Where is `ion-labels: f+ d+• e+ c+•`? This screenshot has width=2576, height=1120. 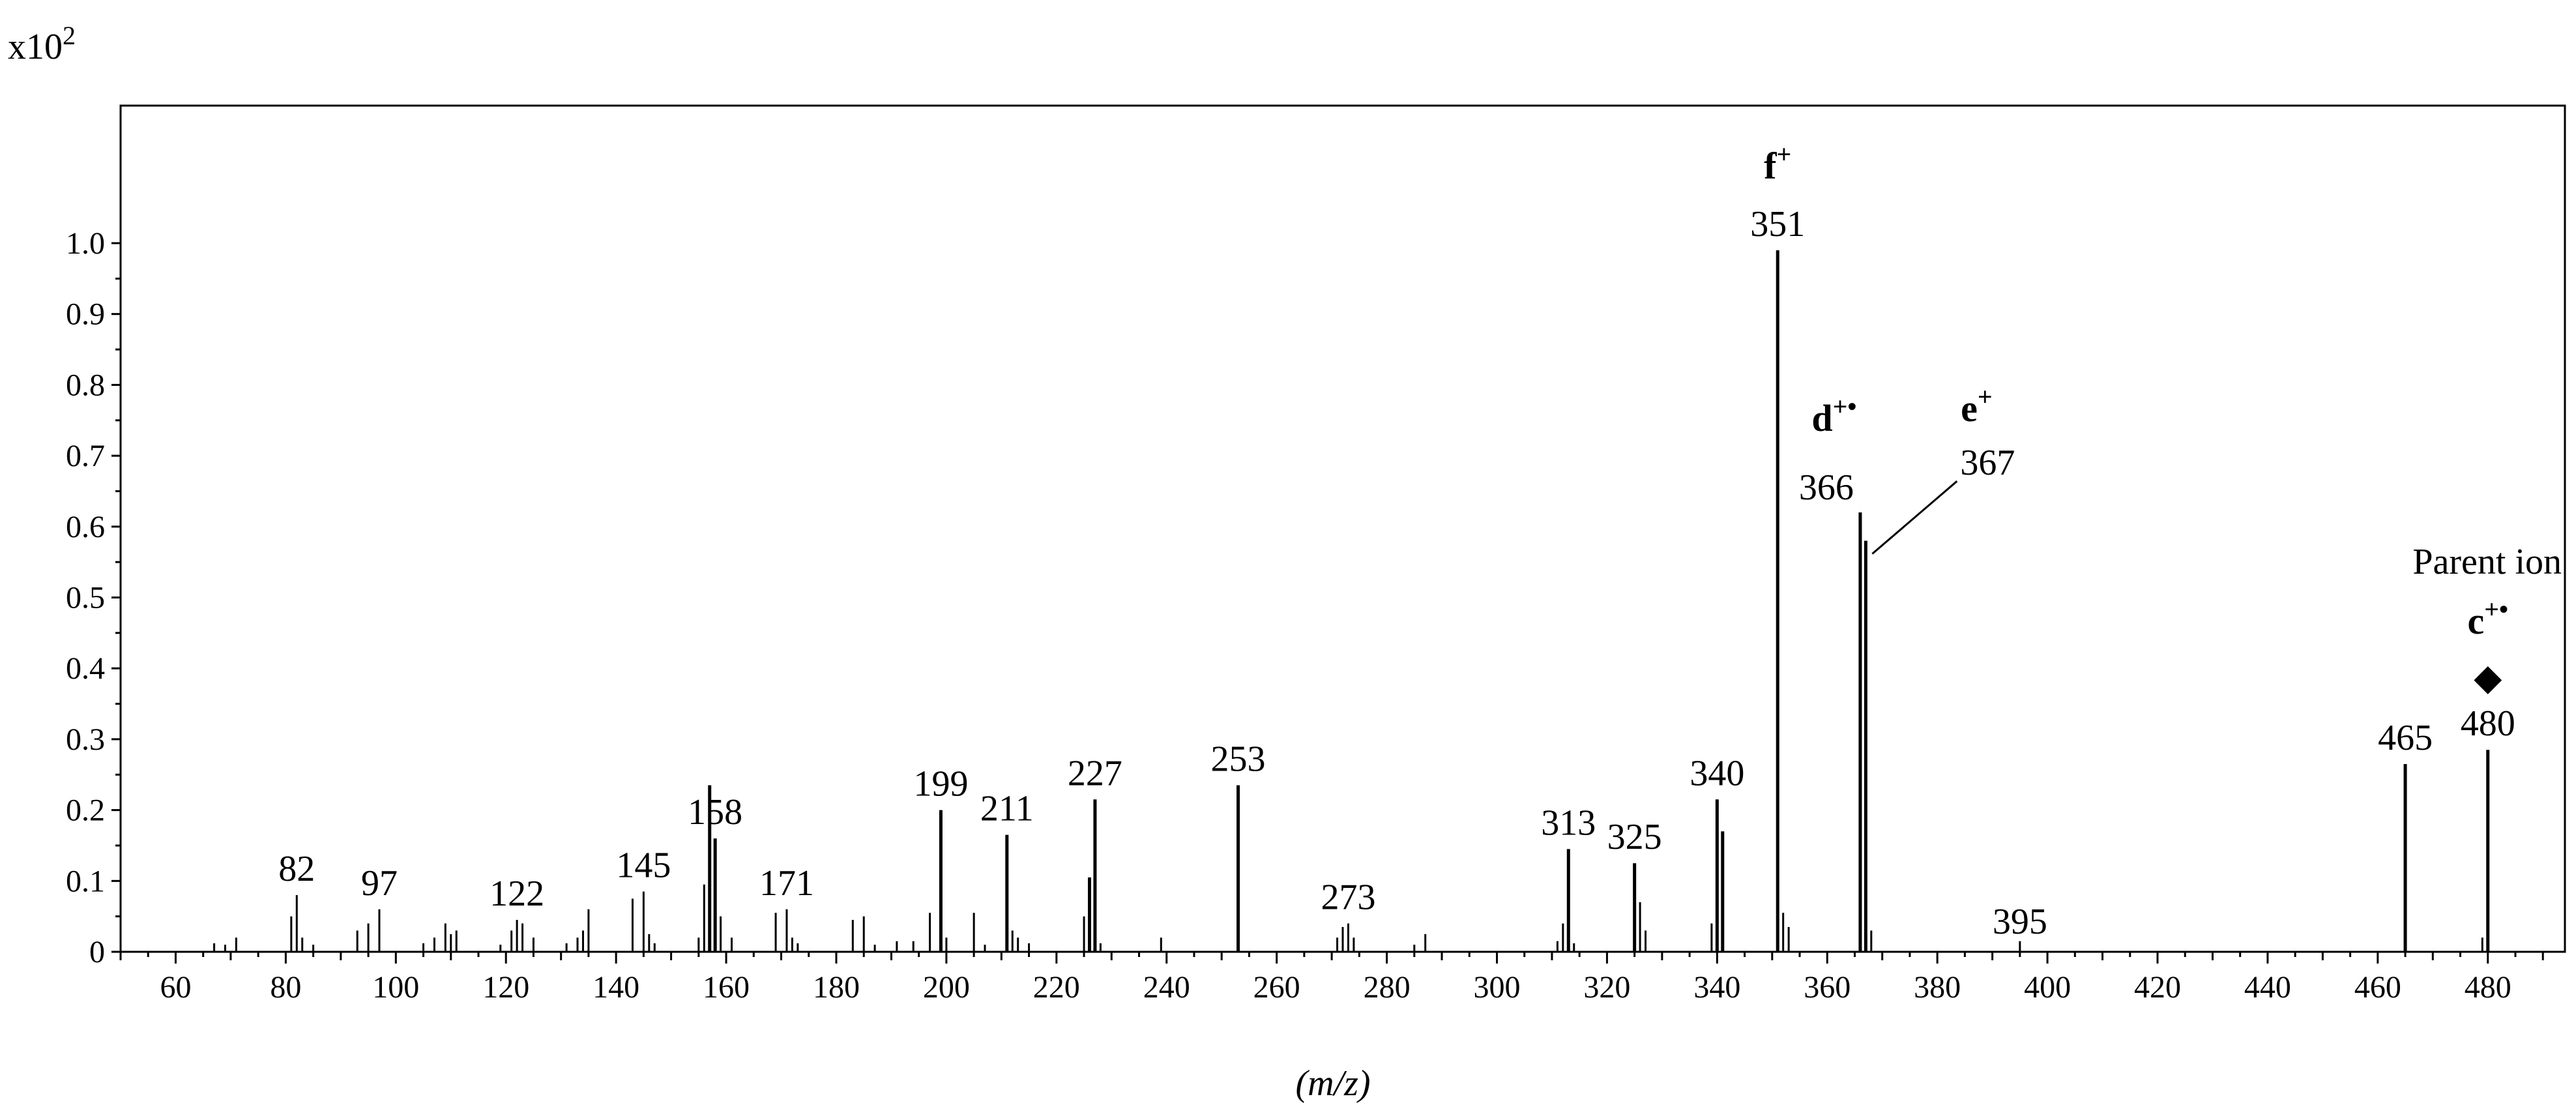 ion-labels: f+ d+• e+ c+• is located at coordinates (2136, 391).